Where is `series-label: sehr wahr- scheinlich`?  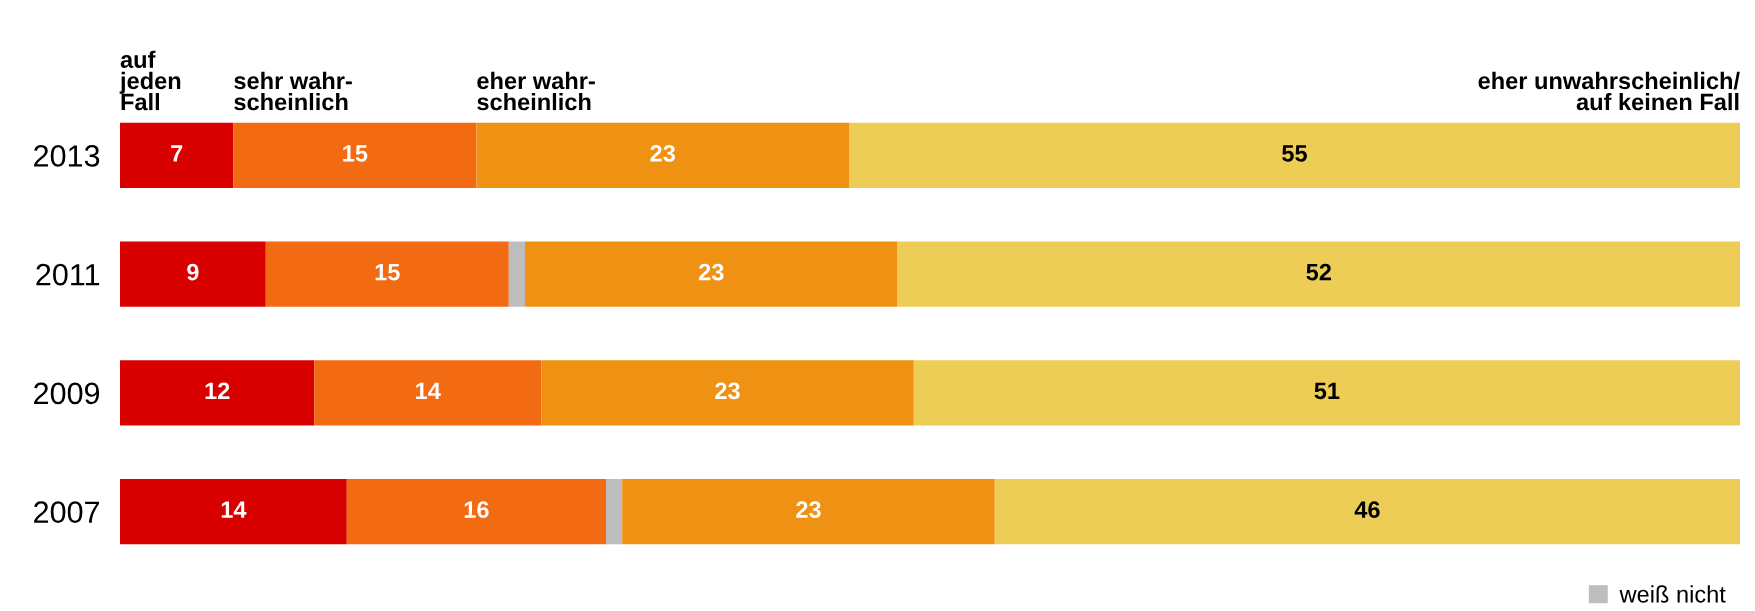 series-label: sehr wahr- scheinlich is located at coordinates (293, 91).